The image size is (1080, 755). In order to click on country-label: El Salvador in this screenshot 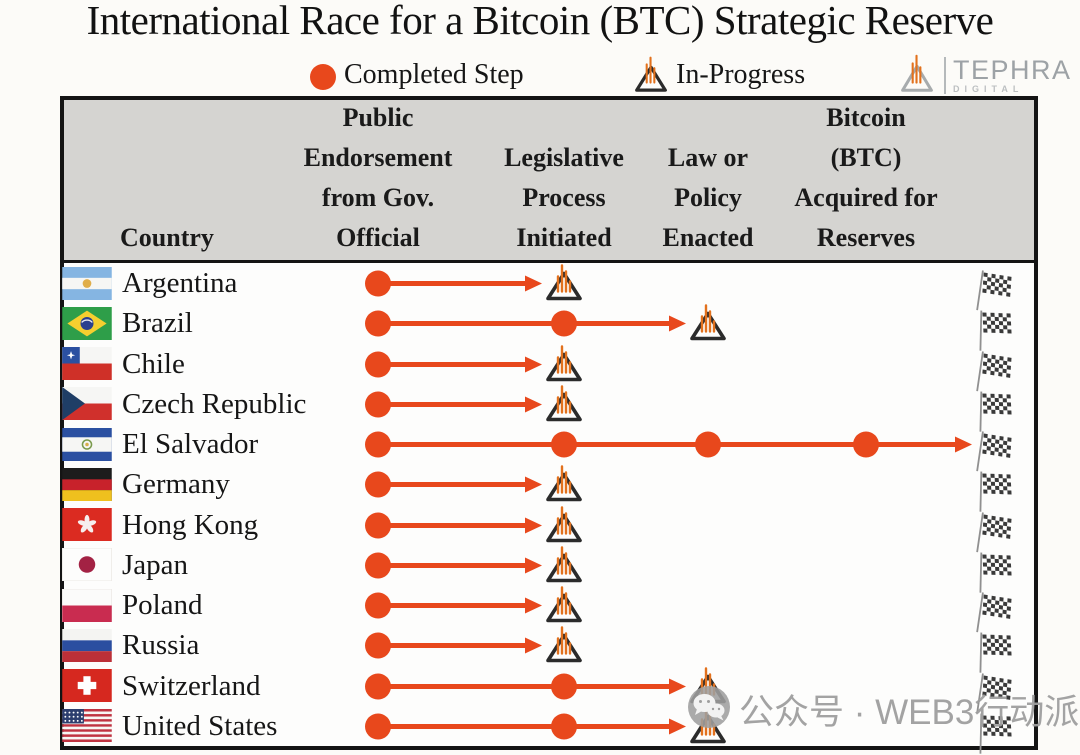, I will do `click(190, 444)`.